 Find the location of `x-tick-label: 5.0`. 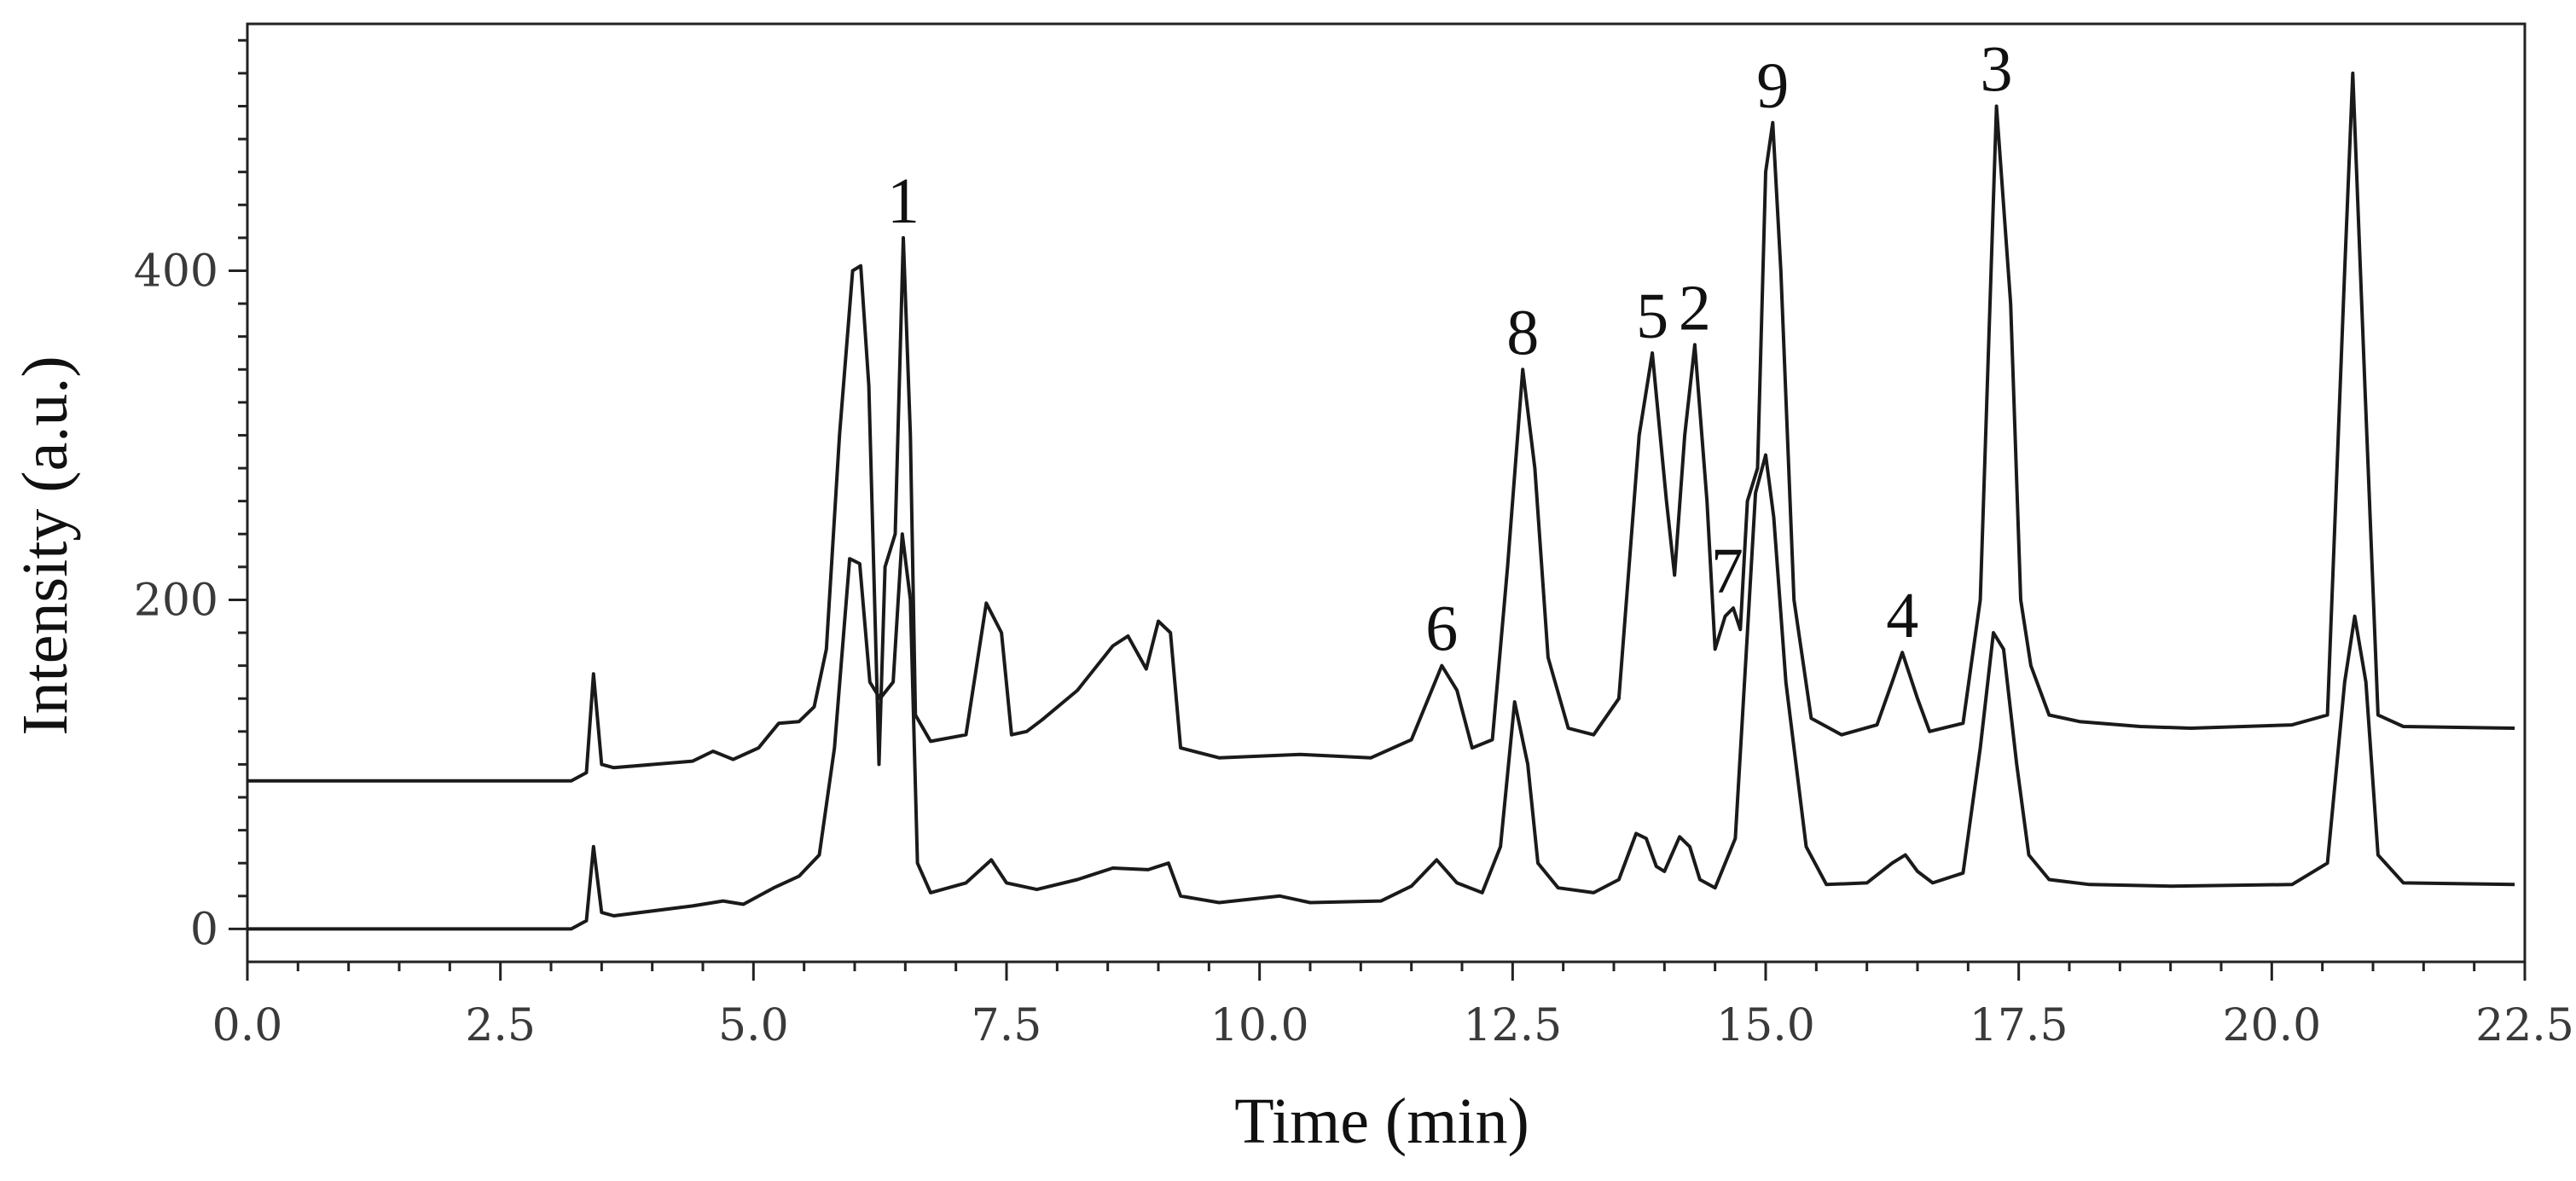

x-tick-label: 5.0 is located at coordinates (753, 1025).